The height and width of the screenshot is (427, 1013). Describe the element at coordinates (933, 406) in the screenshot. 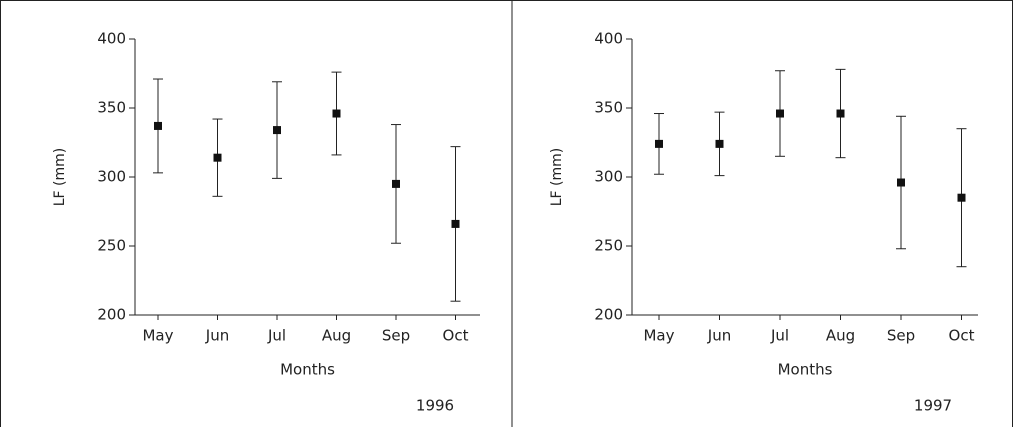

I see `annotation: 1997` at that location.